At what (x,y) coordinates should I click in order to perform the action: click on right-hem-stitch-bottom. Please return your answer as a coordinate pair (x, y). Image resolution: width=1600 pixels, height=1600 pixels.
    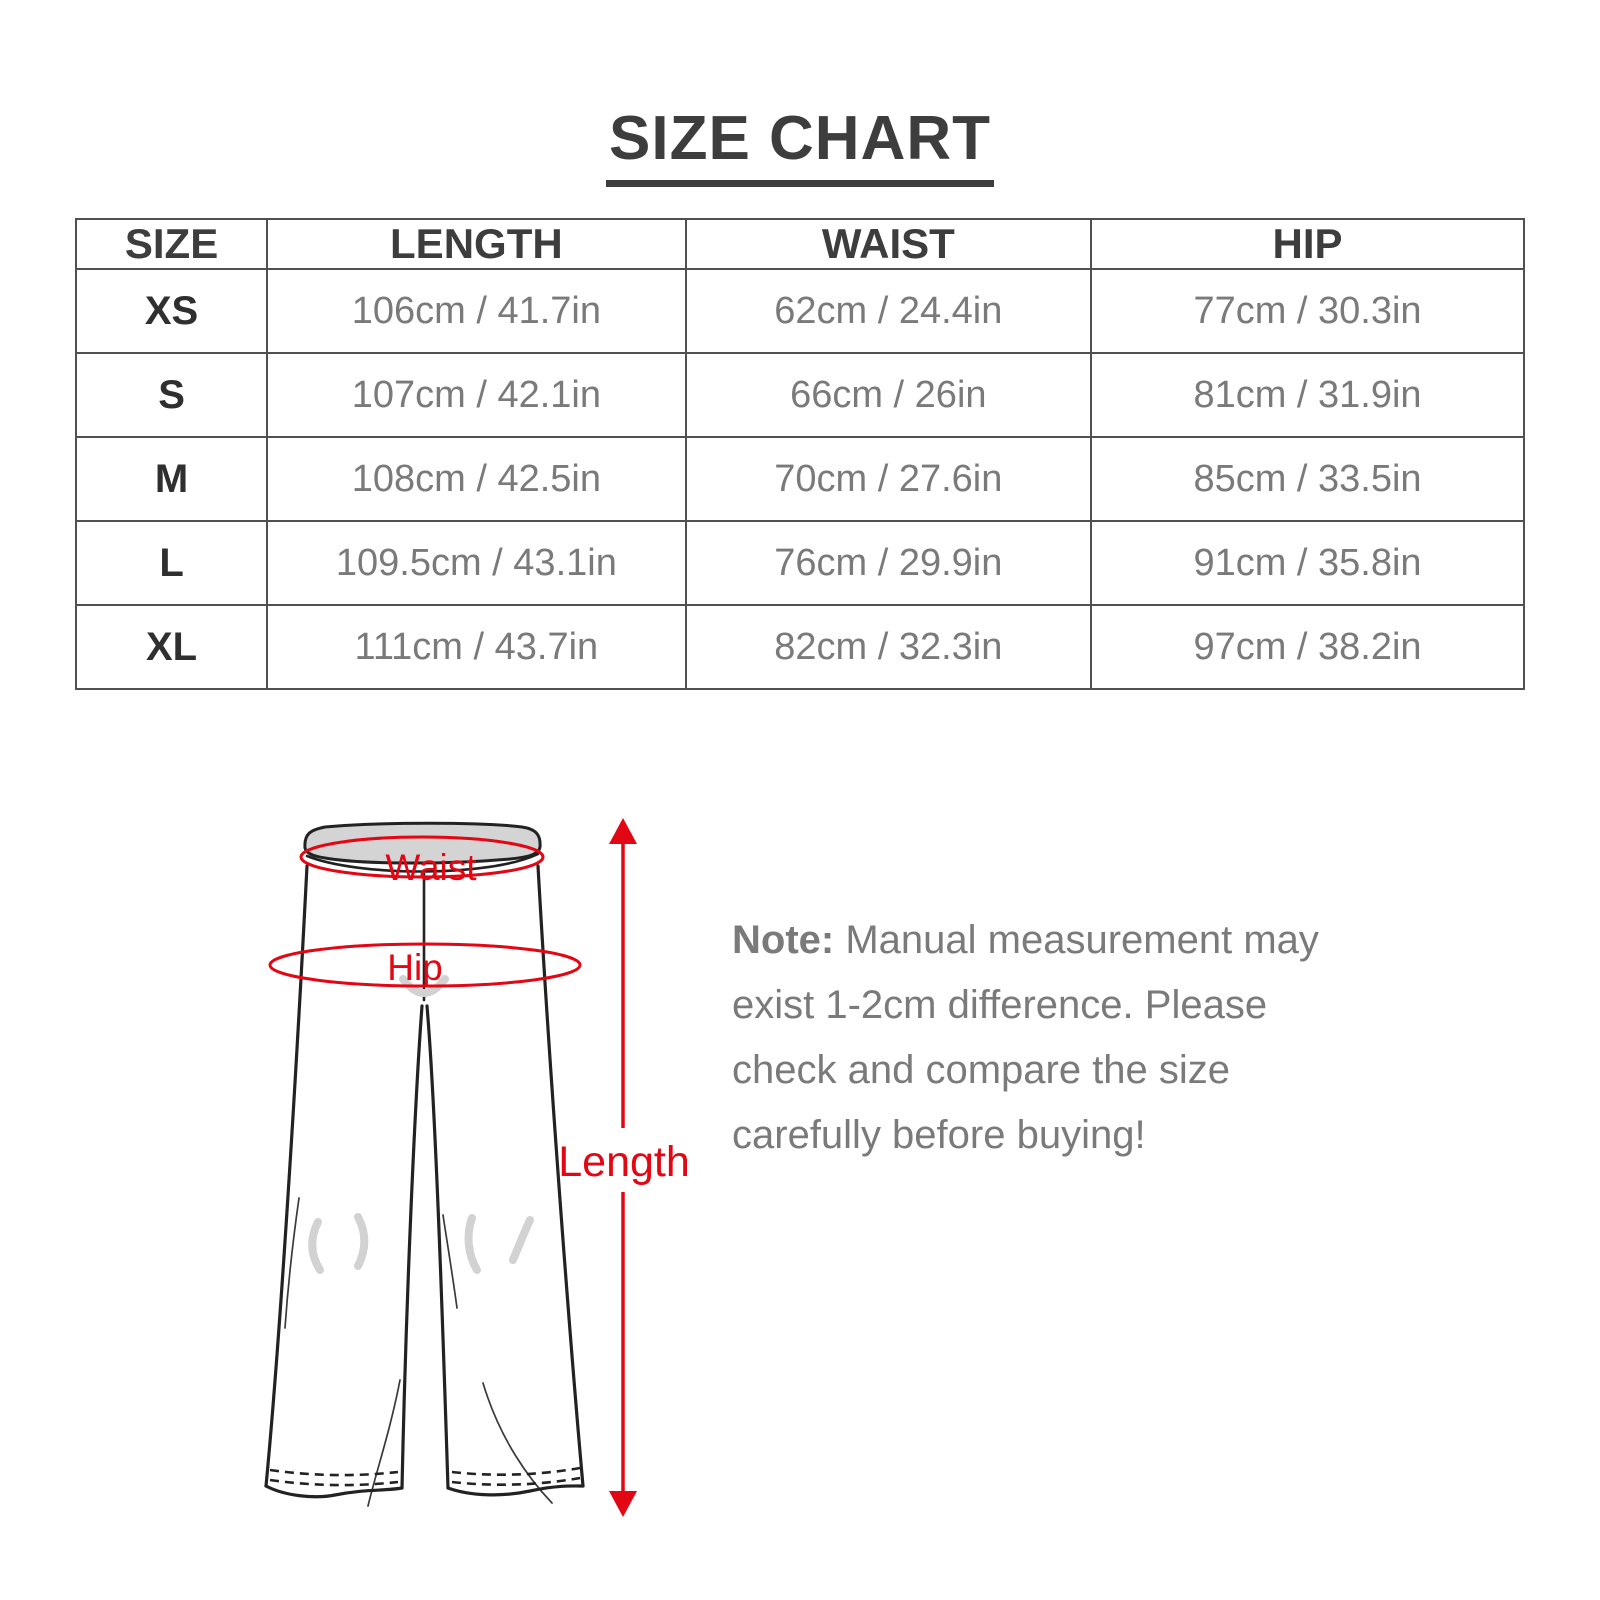
    Looking at the image, I should click on (516, 1481).